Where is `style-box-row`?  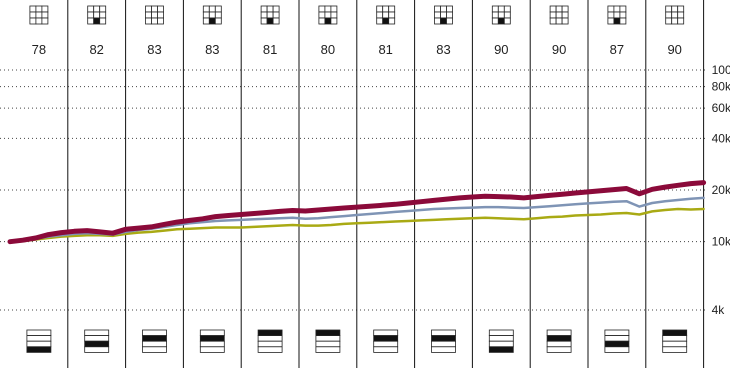 style-box-row is located at coordinates (357, 15).